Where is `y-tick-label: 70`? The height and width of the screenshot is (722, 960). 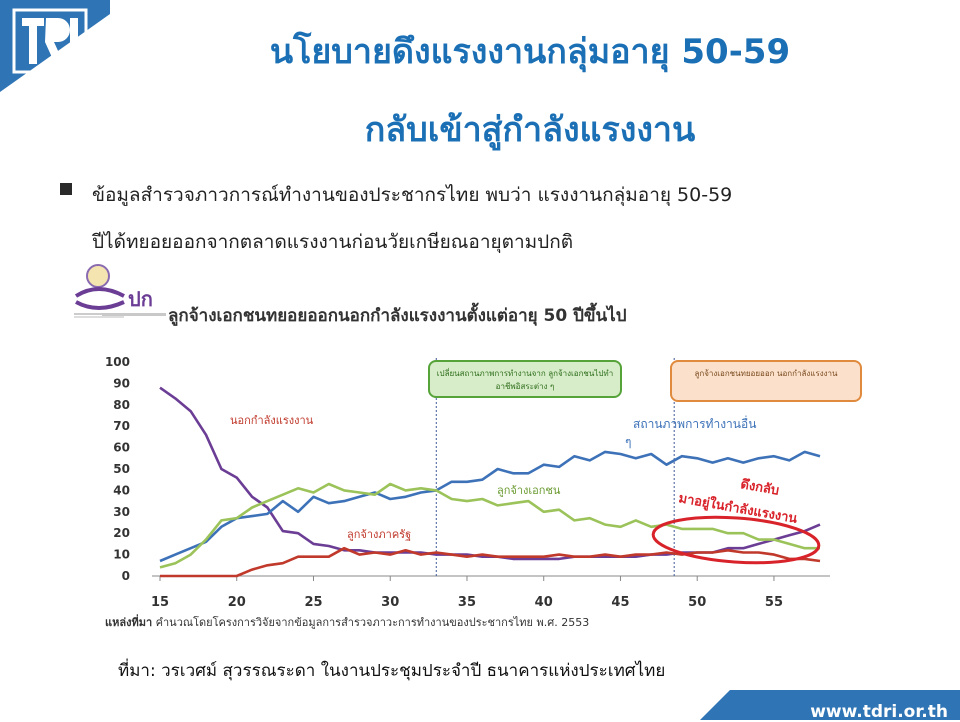 y-tick-label: 70 is located at coordinates (121, 426).